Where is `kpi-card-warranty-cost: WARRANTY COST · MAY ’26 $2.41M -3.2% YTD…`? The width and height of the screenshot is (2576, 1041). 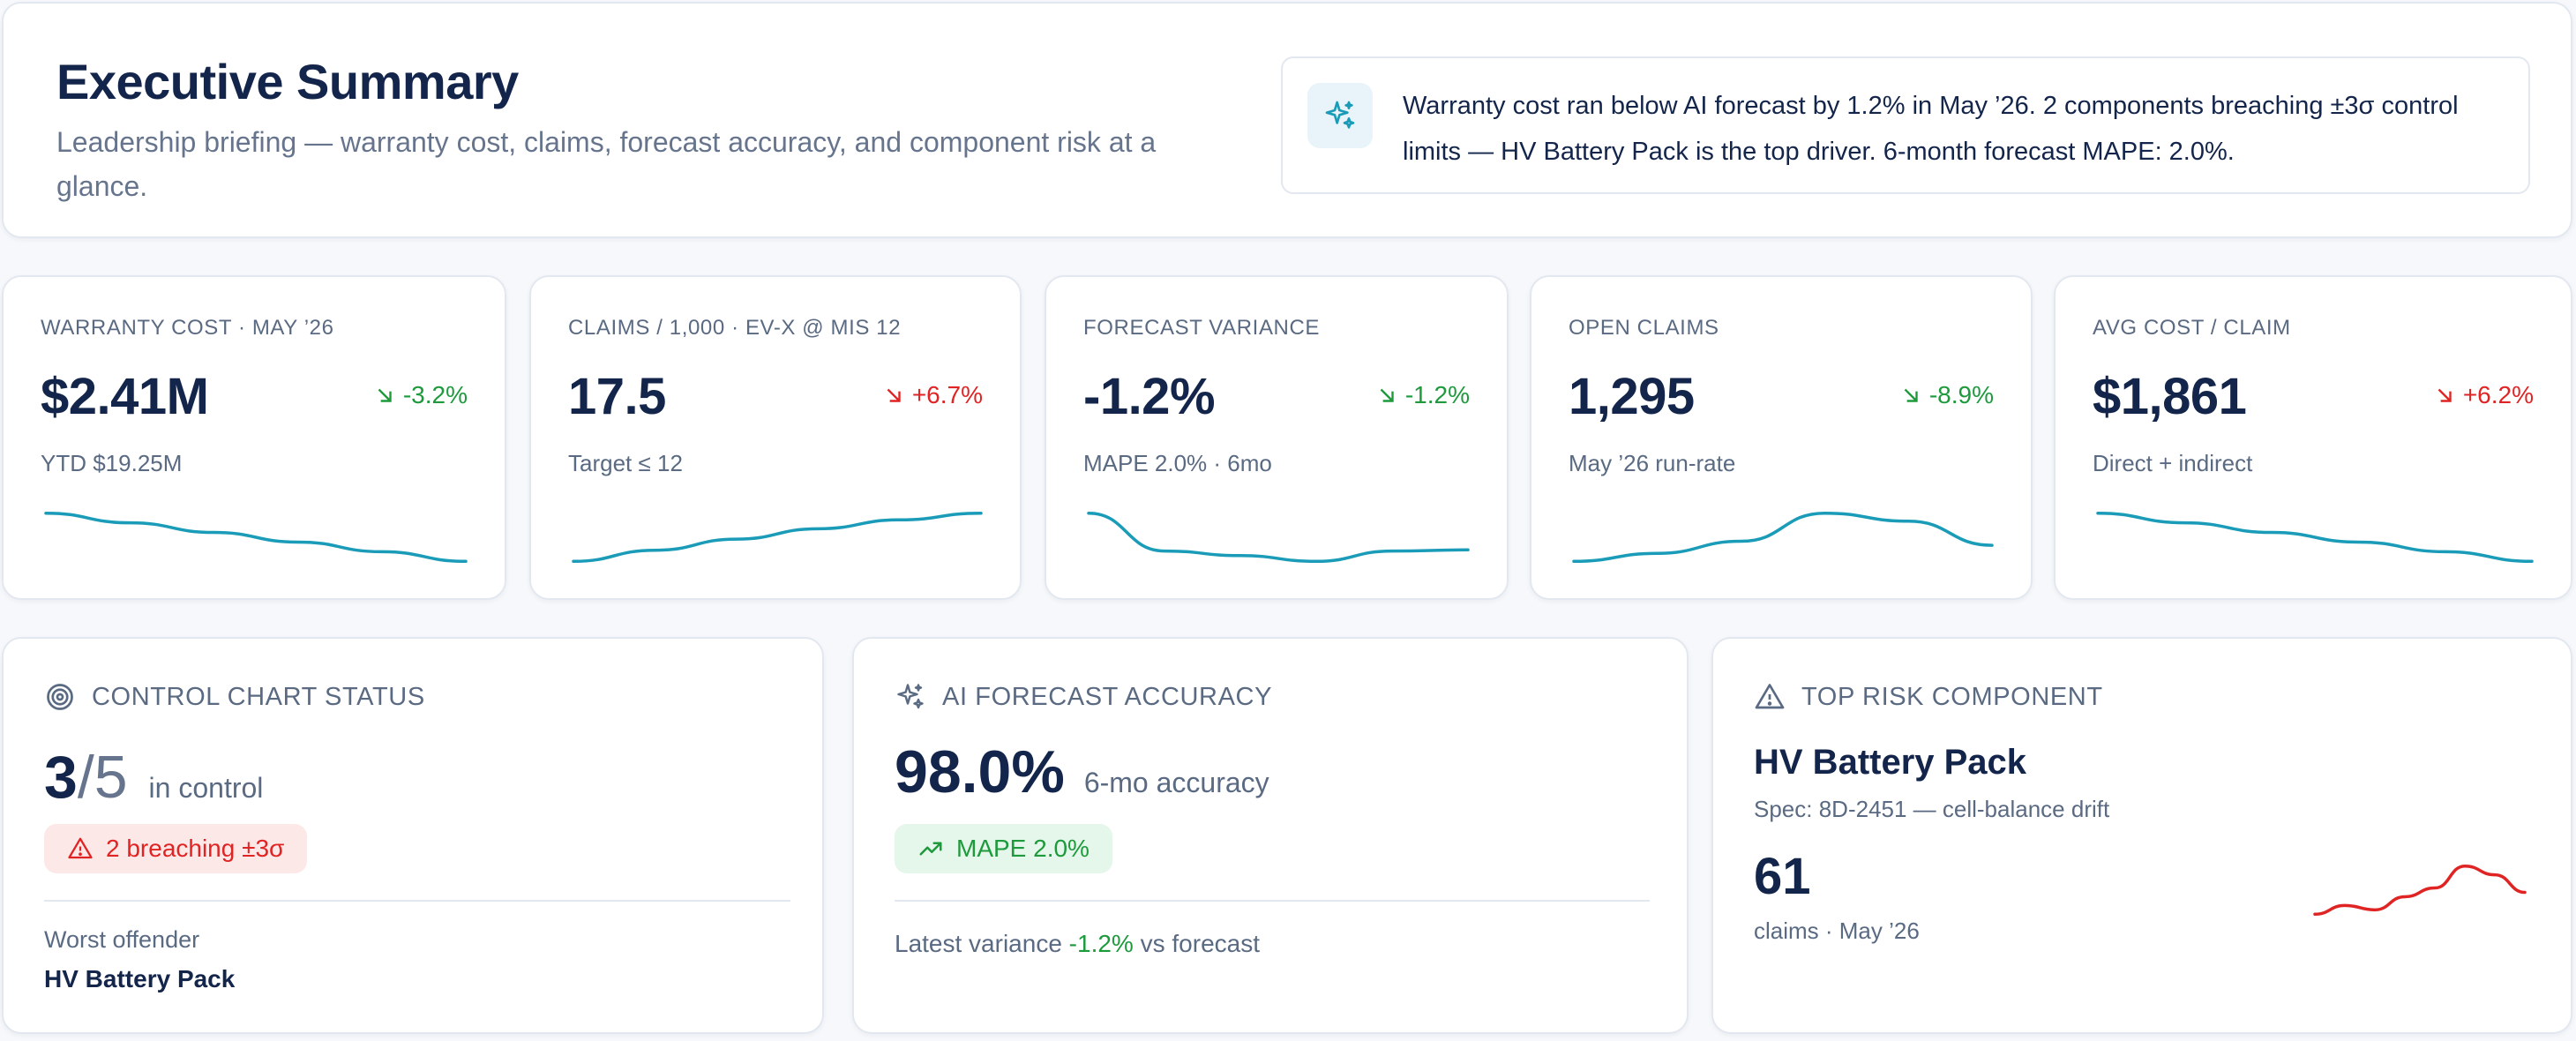
kpi-card-warranty-cost: WARRANTY COST · MAY ’26 $2.41M -3.2% YTD… is located at coordinates (254, 438).